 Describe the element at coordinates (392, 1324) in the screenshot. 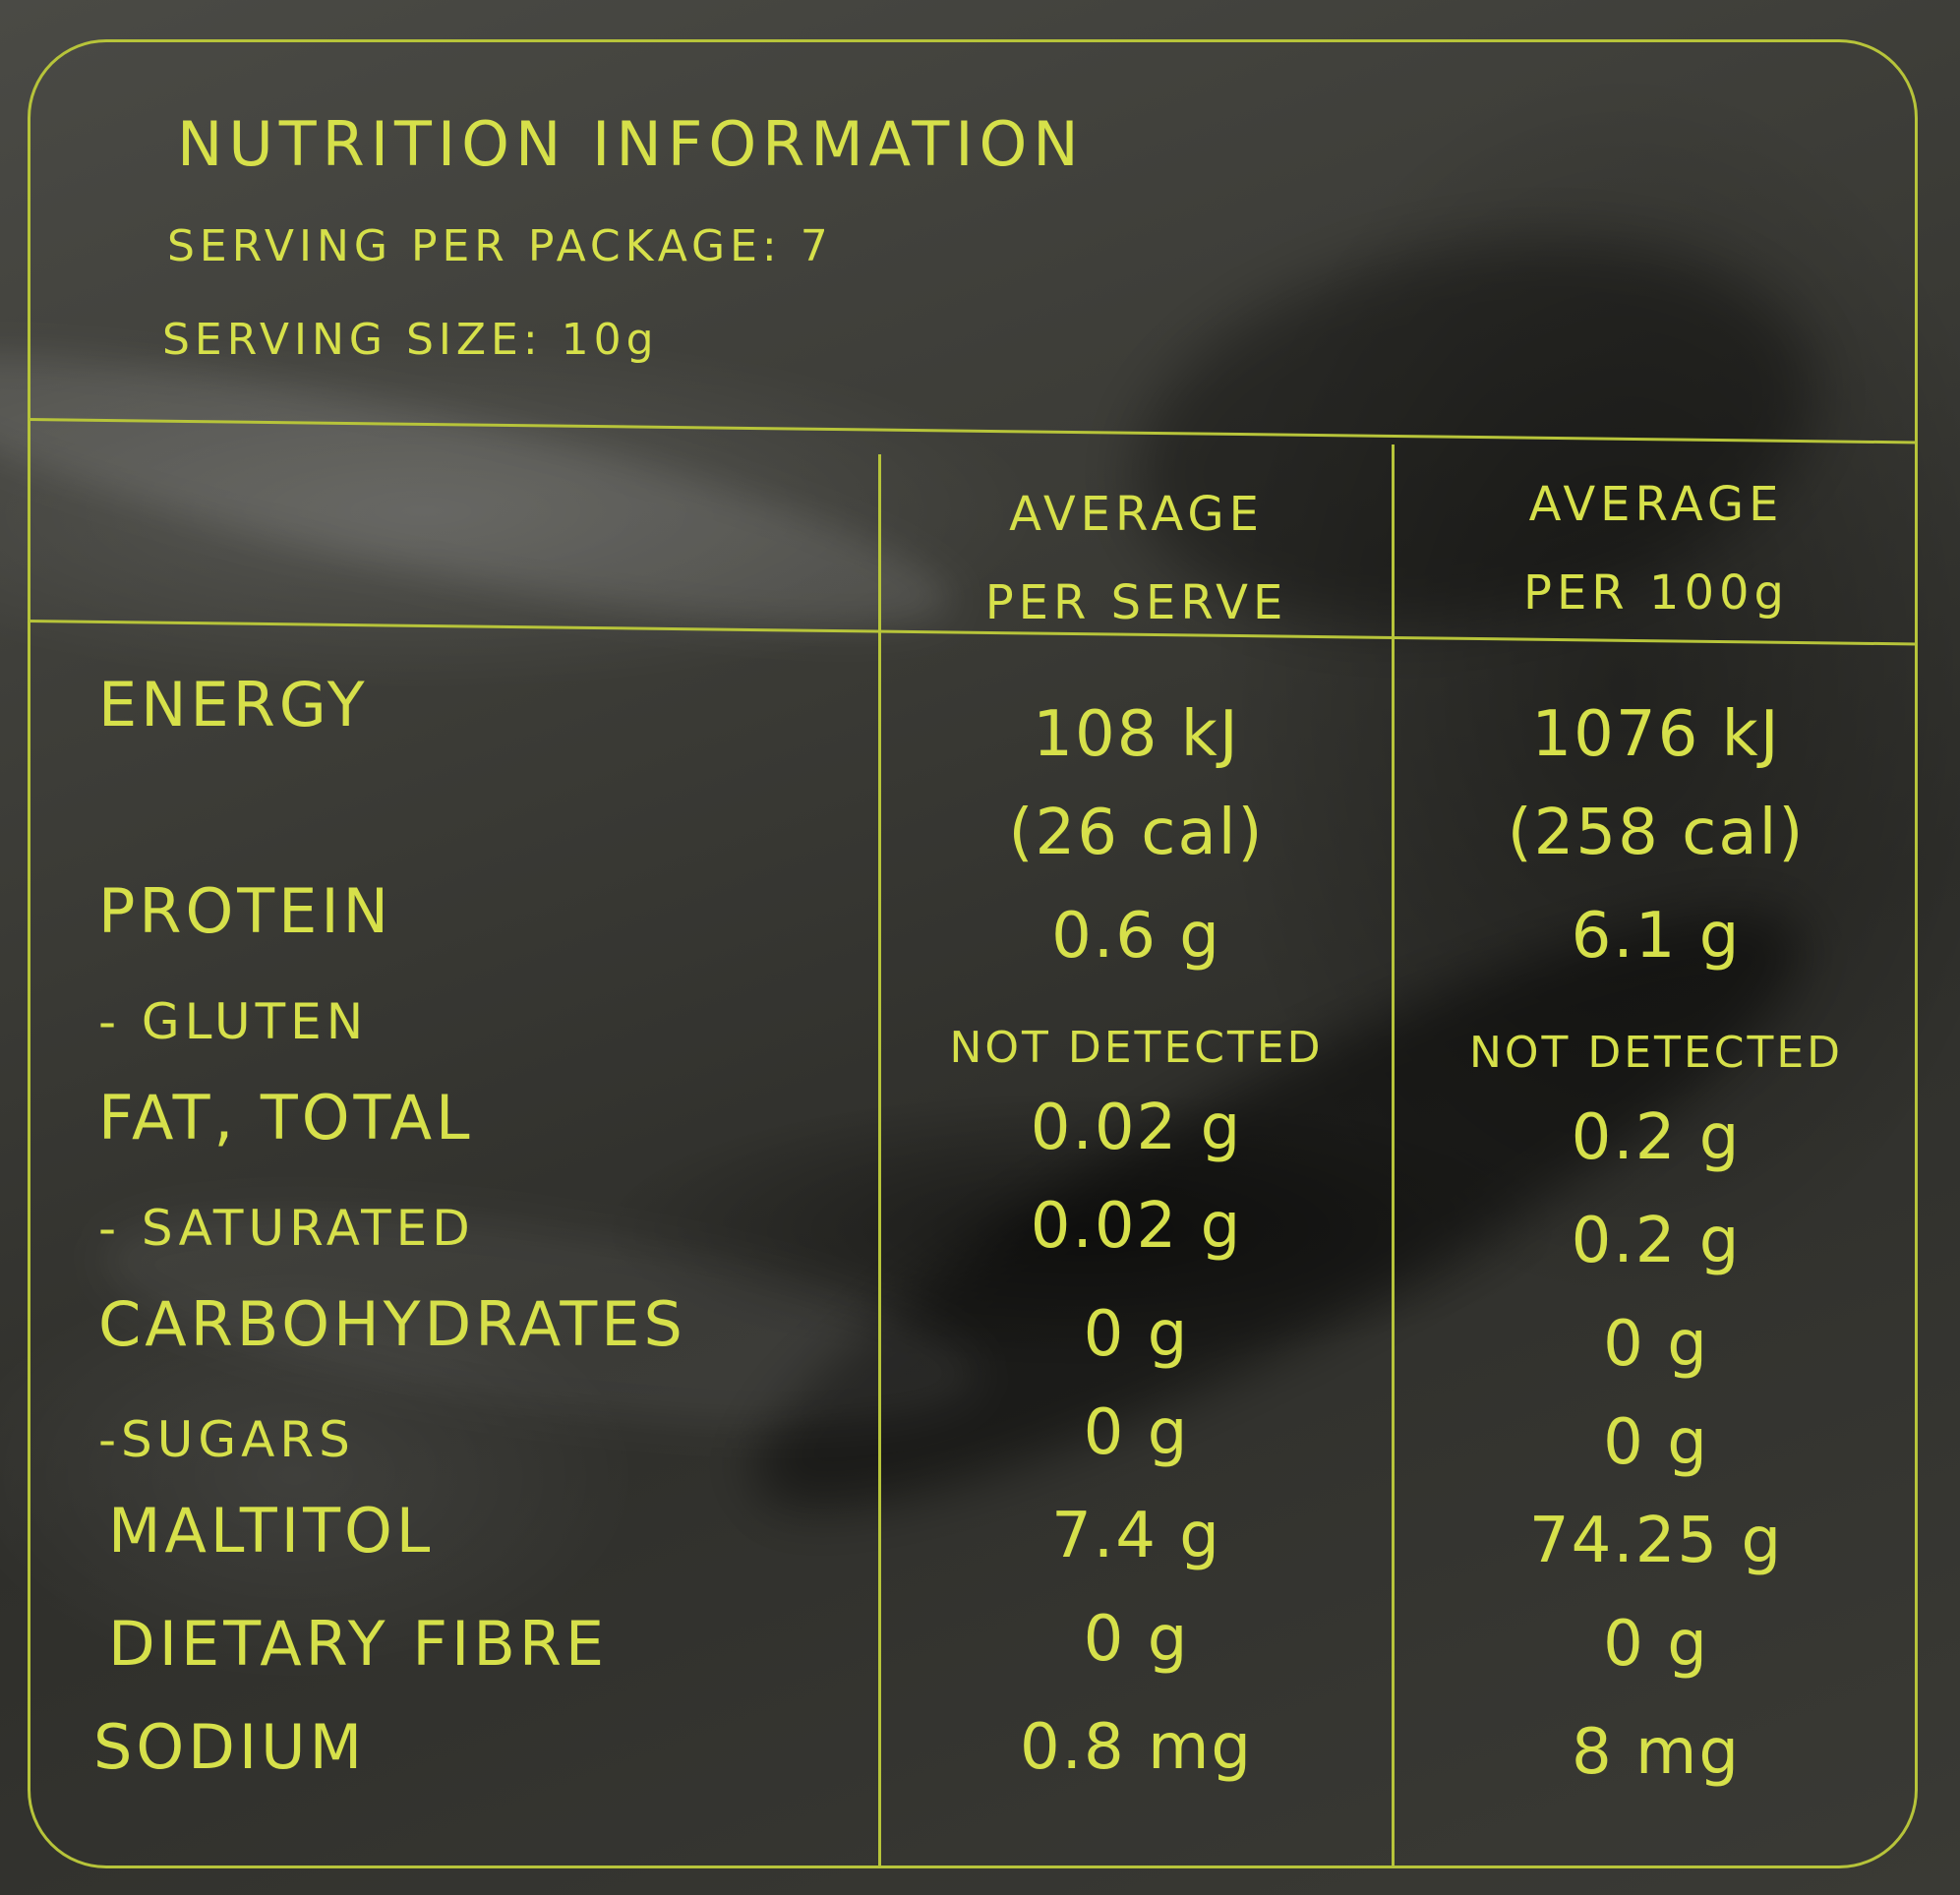

I see `row-label-carbohydrates: CARBOHYDRATES` at that location.